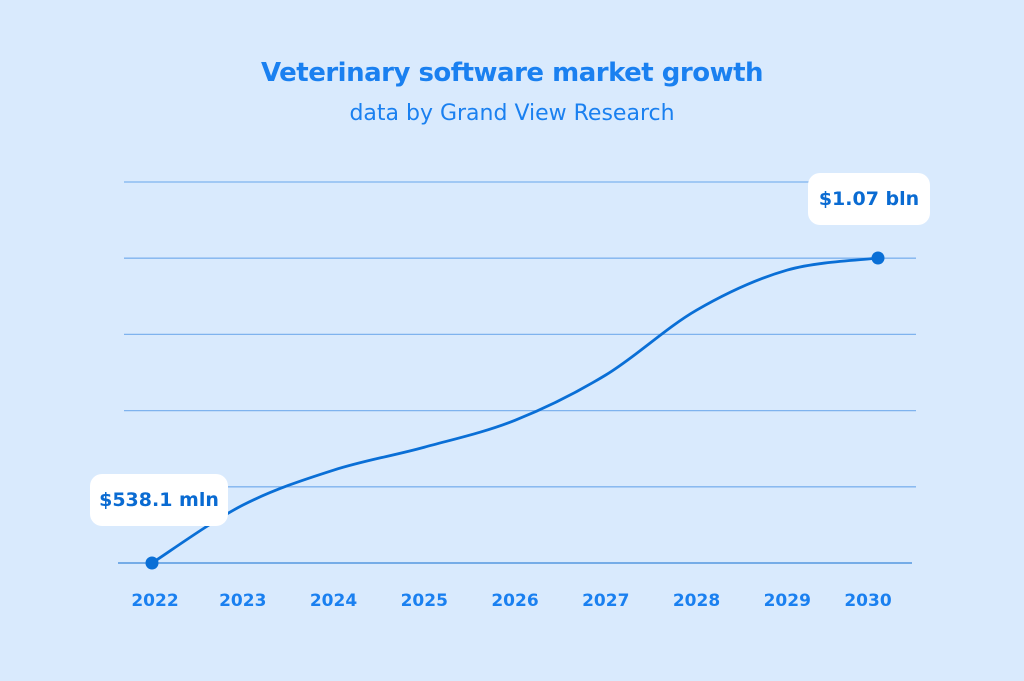 This screenshot has height=681, width=1024. What do you see at coordinates (696, 601) in the screenshot?
I see `x-tick-label: 2028` at bounding box center [696, 601].